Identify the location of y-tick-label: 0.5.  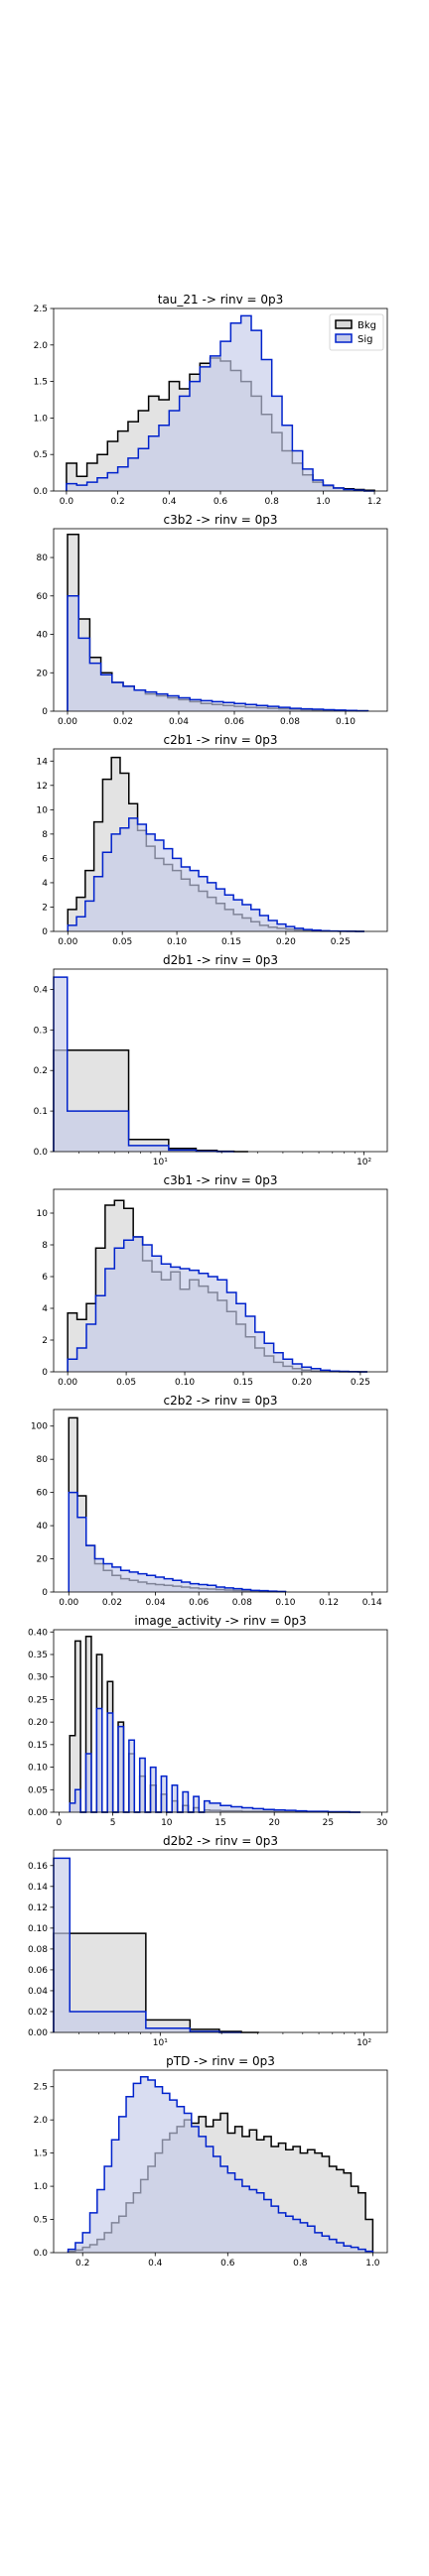
(41, 2221).